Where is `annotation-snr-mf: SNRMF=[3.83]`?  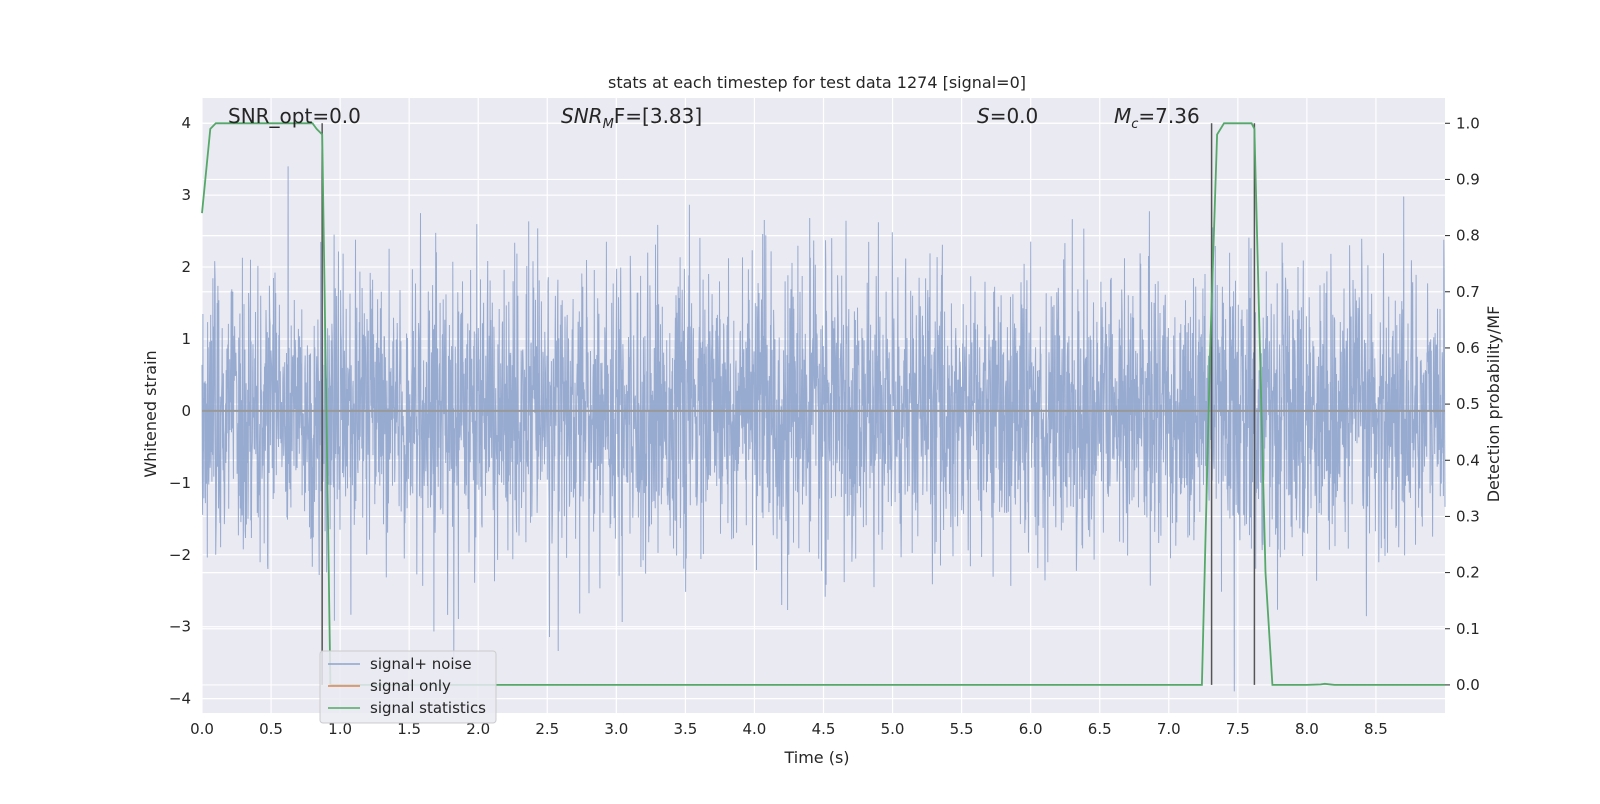
annotation-snr-mf: SNRMF=[3.83] is located at coordinates (631, 118).